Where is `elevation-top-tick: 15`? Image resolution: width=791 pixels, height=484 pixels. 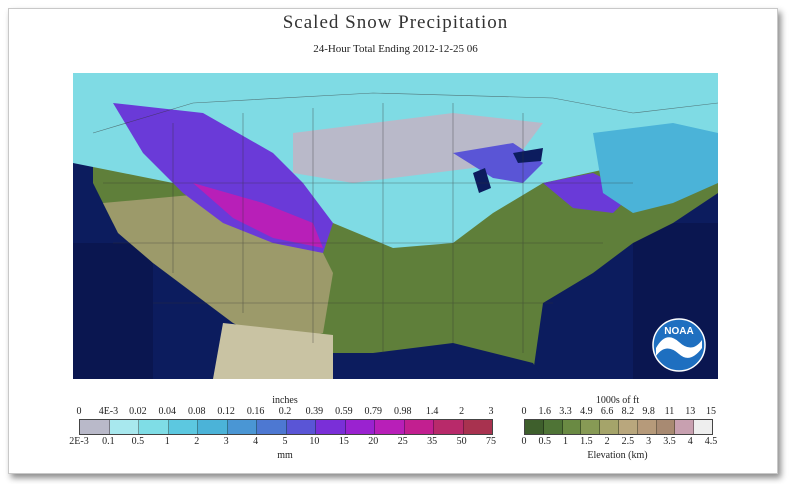
elevation-top-tick: 15 is located at coordinates (711, 411).